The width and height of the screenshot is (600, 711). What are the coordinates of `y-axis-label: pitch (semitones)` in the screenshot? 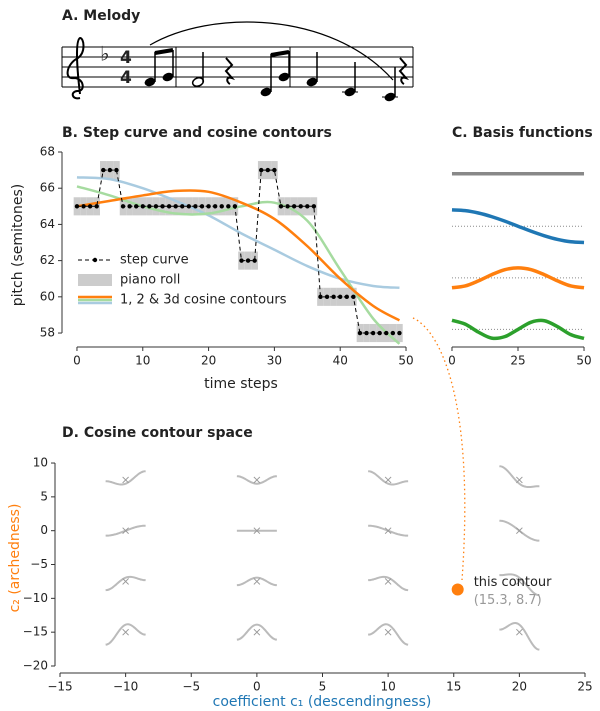 It's located at (18, 245).